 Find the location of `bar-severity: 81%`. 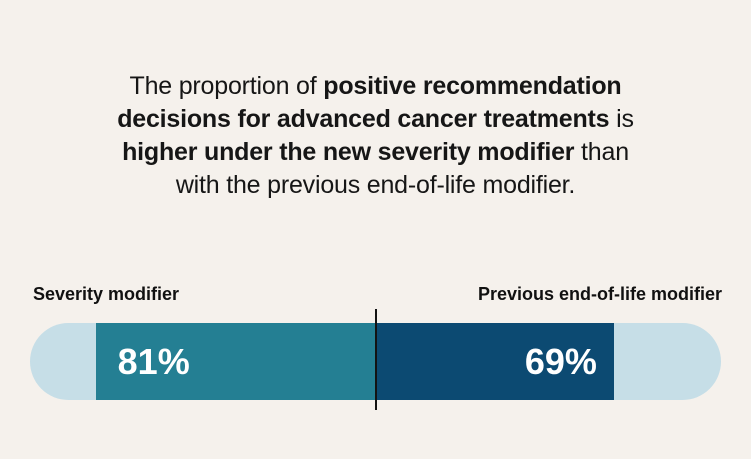

bar-severity: 81% is located at coordinates (235, 361).